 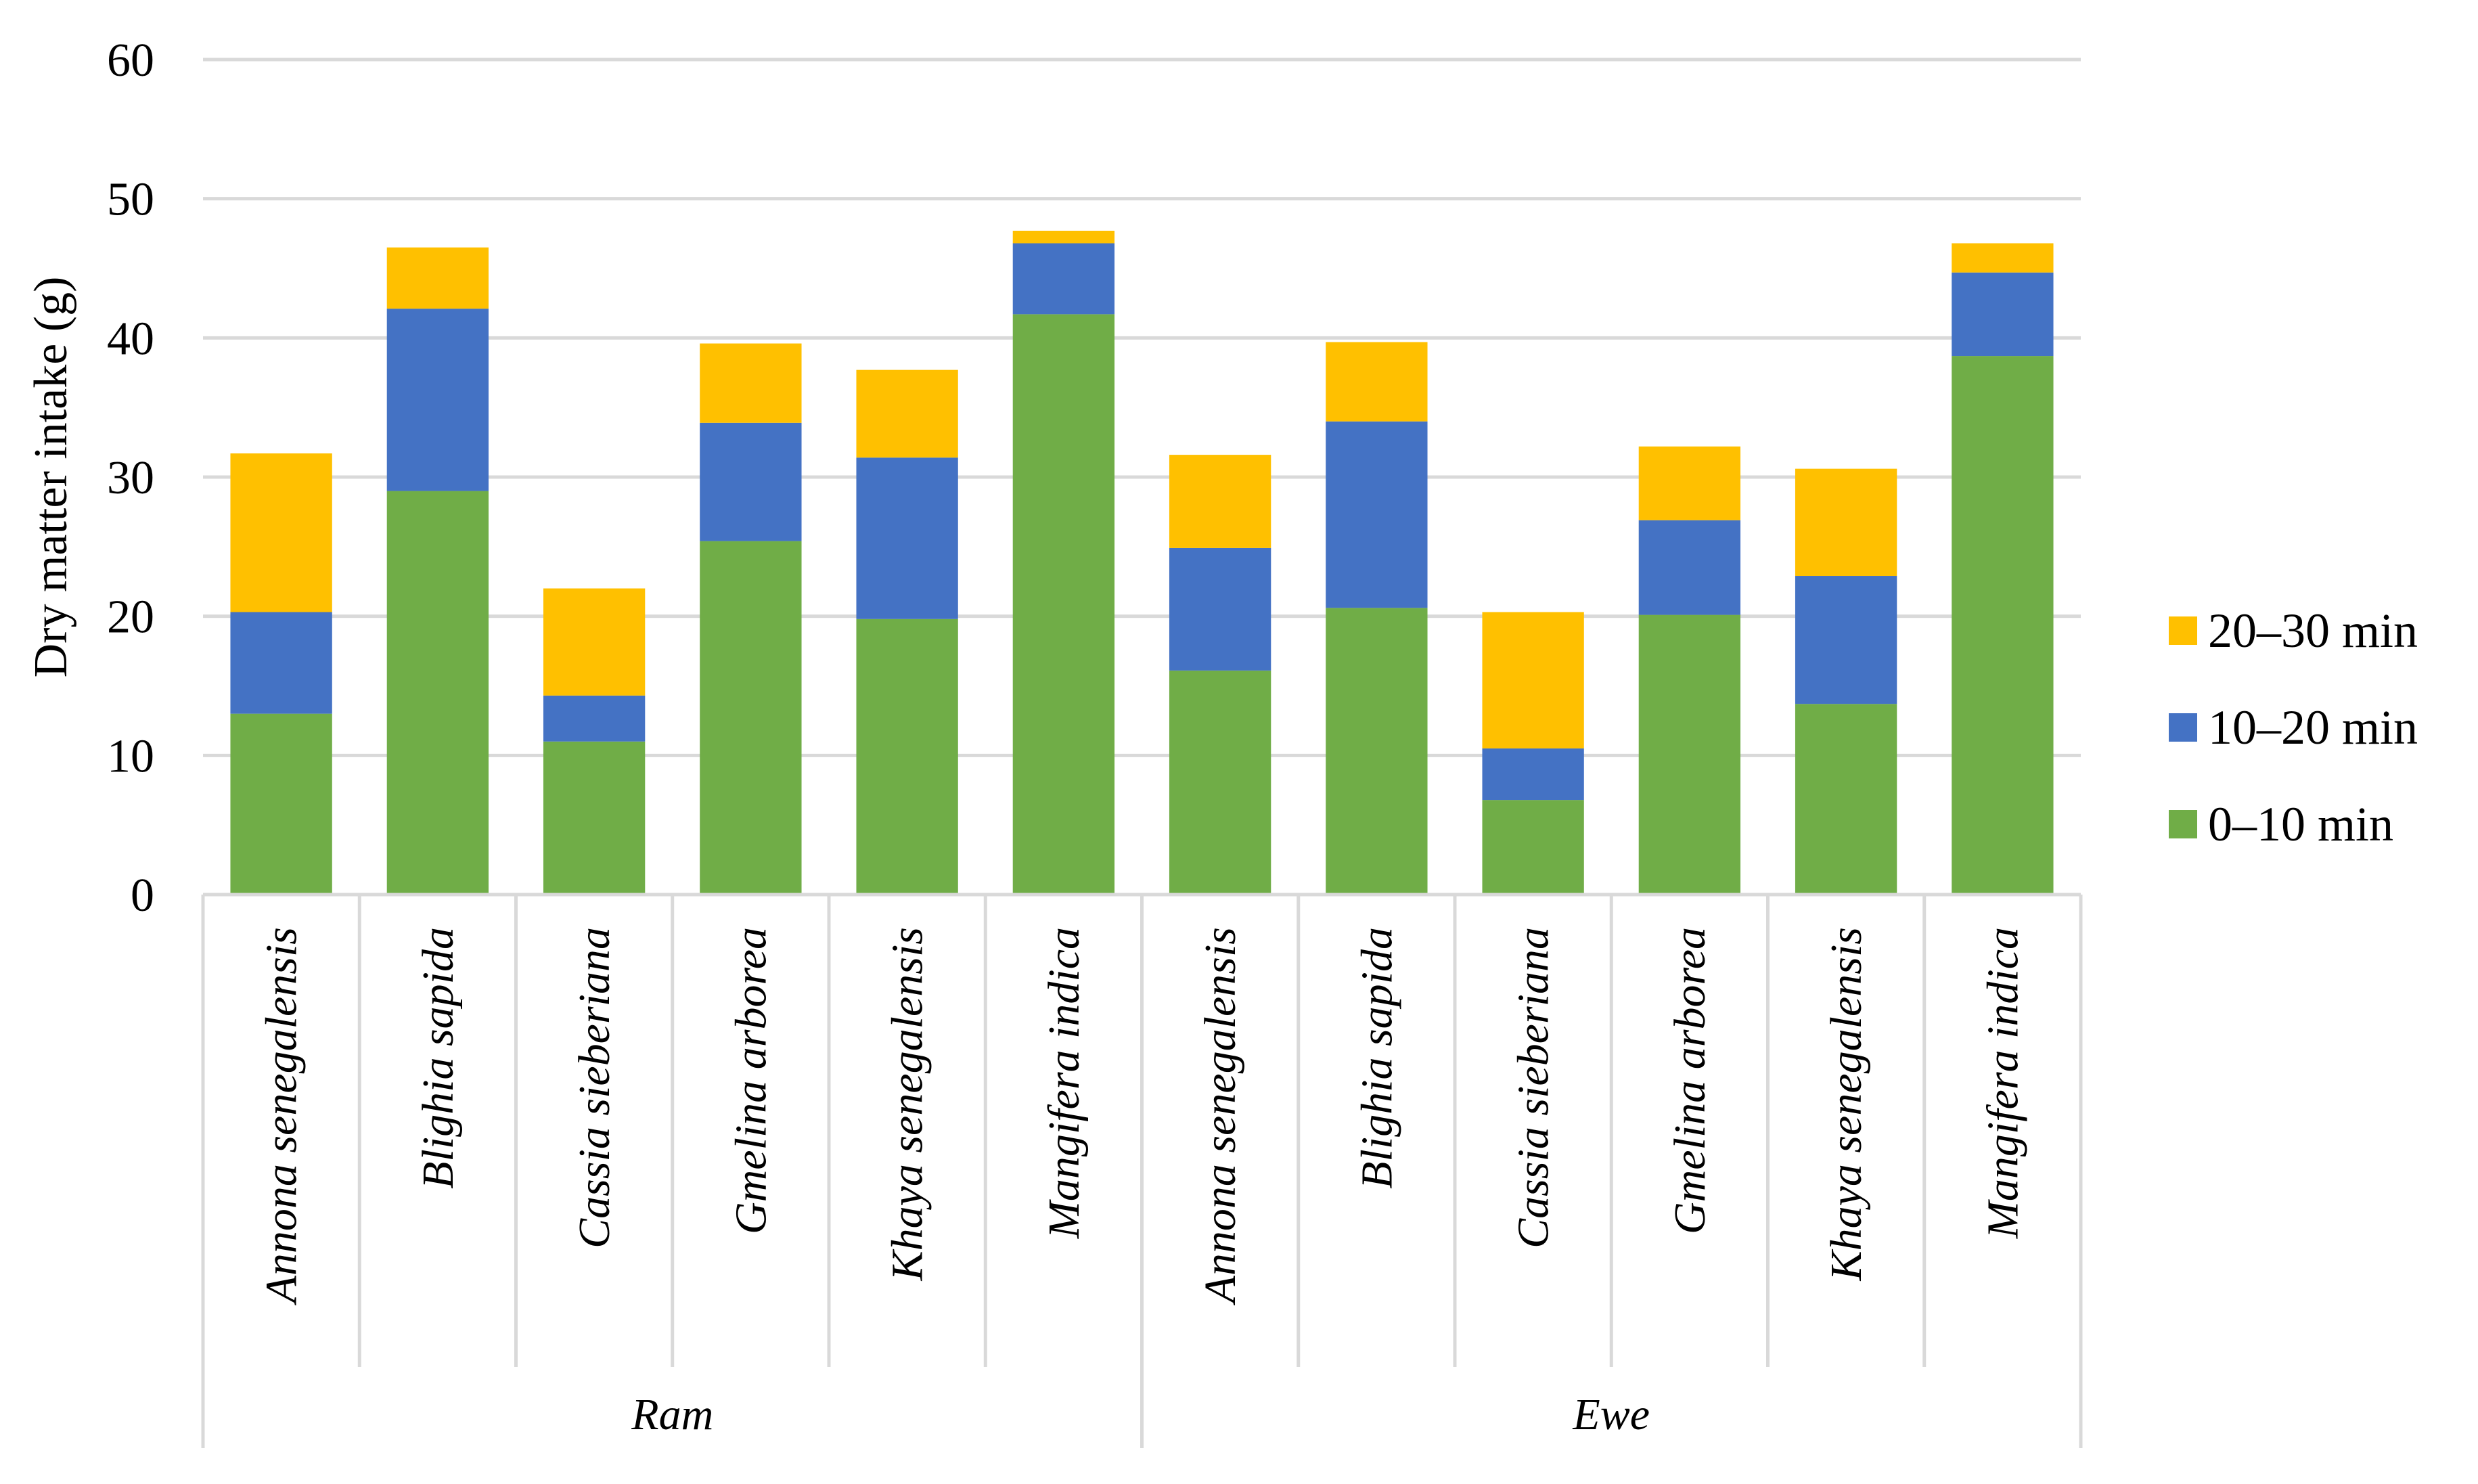 I want to click on y-tick-label: 30, so click(x=131, y=478).